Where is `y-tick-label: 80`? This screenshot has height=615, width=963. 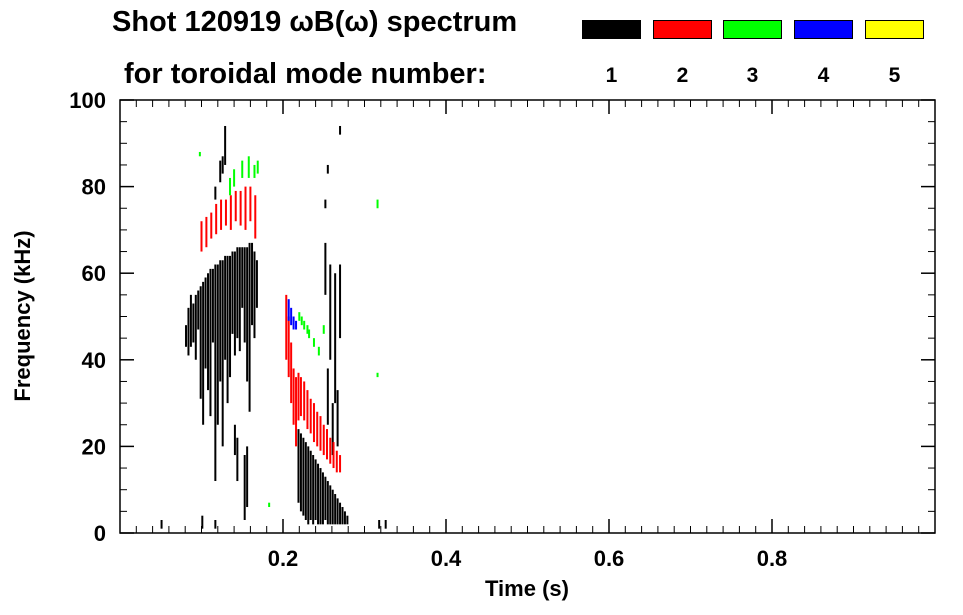 y-tick-label: 80 is located at coordinates (94, 187).